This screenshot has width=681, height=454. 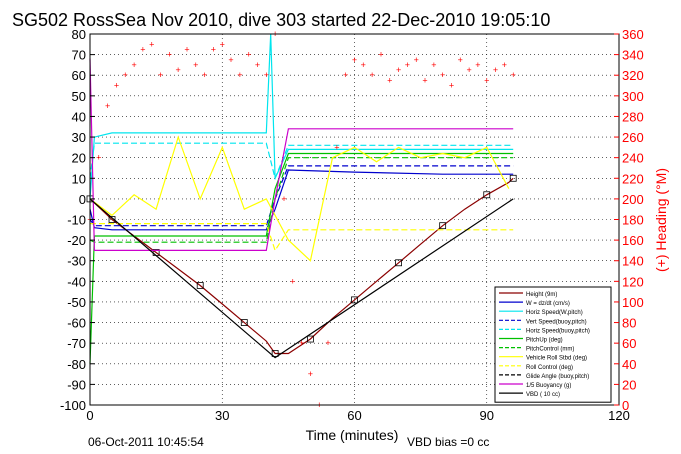 What do you see at coordinates (487, 415) in the screenshot?
I see `x-tick-label: 90` at bounding box center [487, 415].